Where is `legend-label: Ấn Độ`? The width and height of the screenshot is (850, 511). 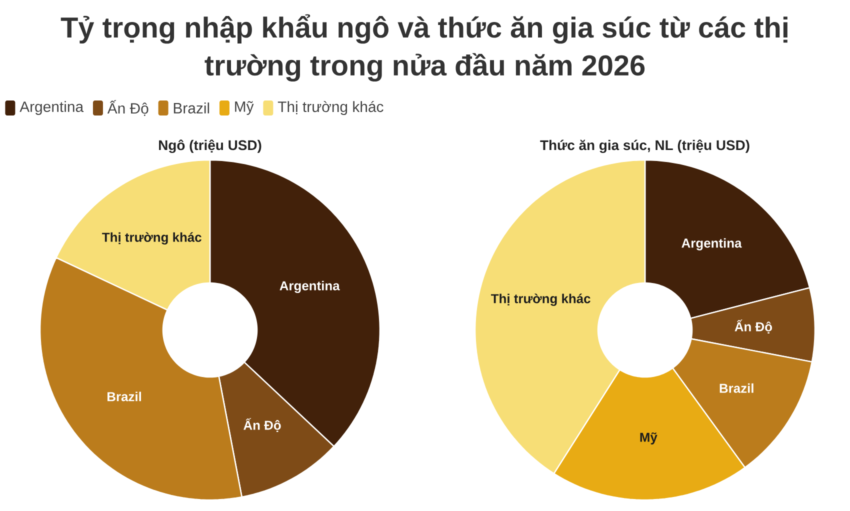 legend-label: Ấn Độ is located at coordinates (127, 108).